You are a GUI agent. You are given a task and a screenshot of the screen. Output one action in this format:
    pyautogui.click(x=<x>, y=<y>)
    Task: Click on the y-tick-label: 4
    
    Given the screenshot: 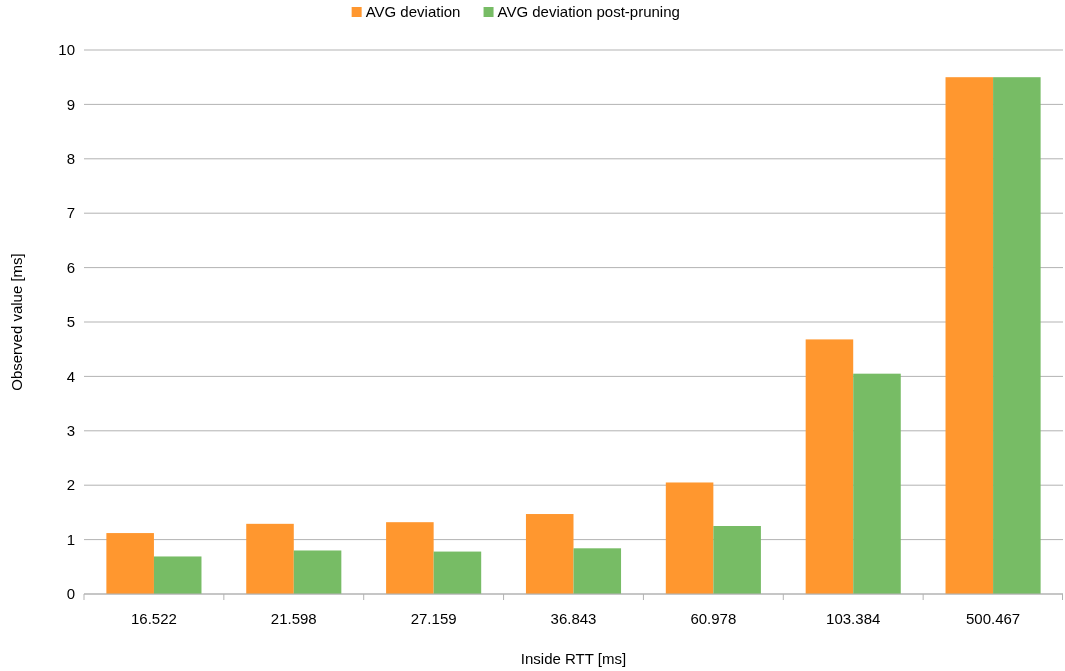 What is the action you would take?
    pyautogui.click(x=70, y=376)
    